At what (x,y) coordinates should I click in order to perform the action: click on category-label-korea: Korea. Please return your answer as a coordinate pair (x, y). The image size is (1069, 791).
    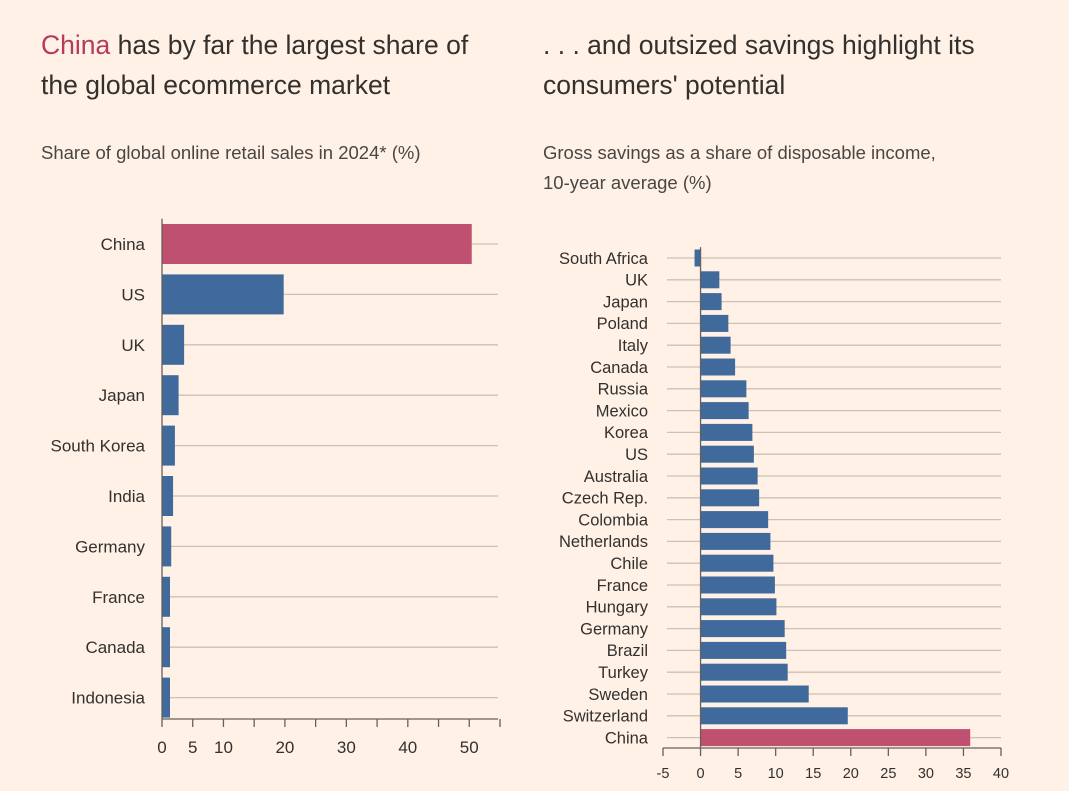
    Looking at the image, I should click on (626, 433).